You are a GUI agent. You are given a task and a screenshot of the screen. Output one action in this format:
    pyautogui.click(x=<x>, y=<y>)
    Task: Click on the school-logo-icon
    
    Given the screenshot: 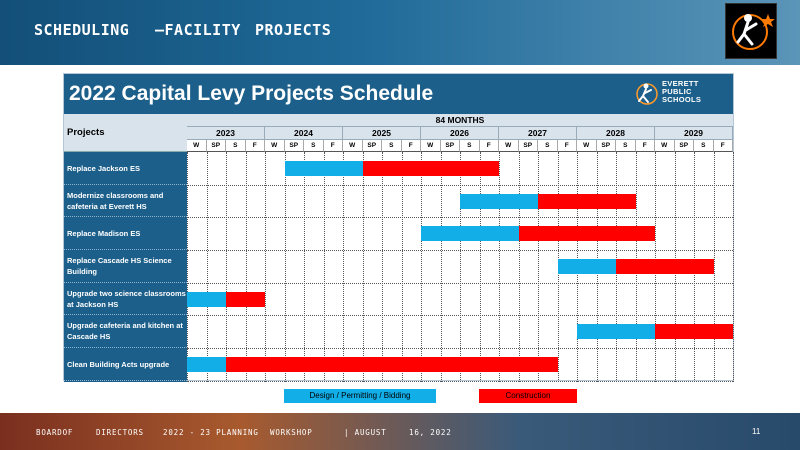 What is the action you would take?
    pyautogui.click(x=647, y=94)
    